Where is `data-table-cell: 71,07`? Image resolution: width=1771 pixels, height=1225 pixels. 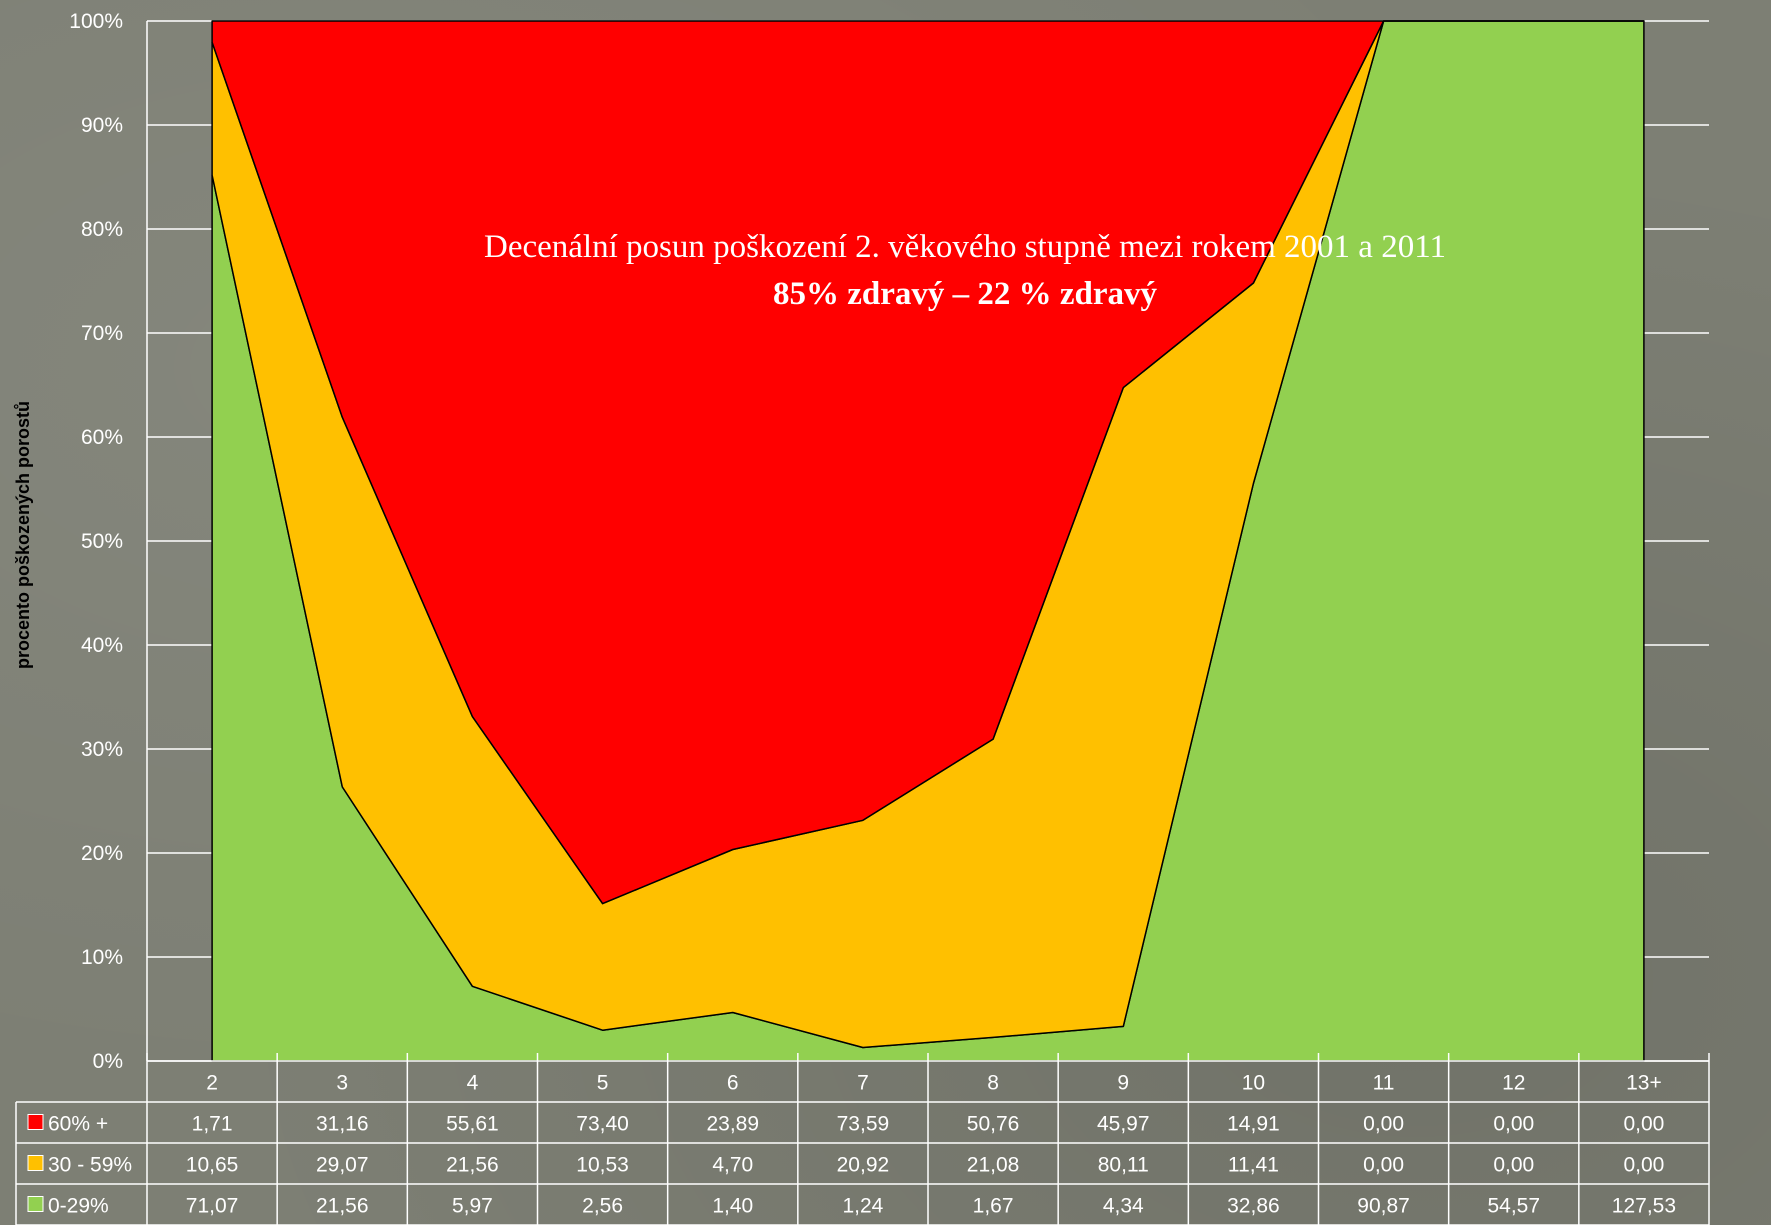
data-table-cell: 71,07 is located at coordinates (212, 1206).